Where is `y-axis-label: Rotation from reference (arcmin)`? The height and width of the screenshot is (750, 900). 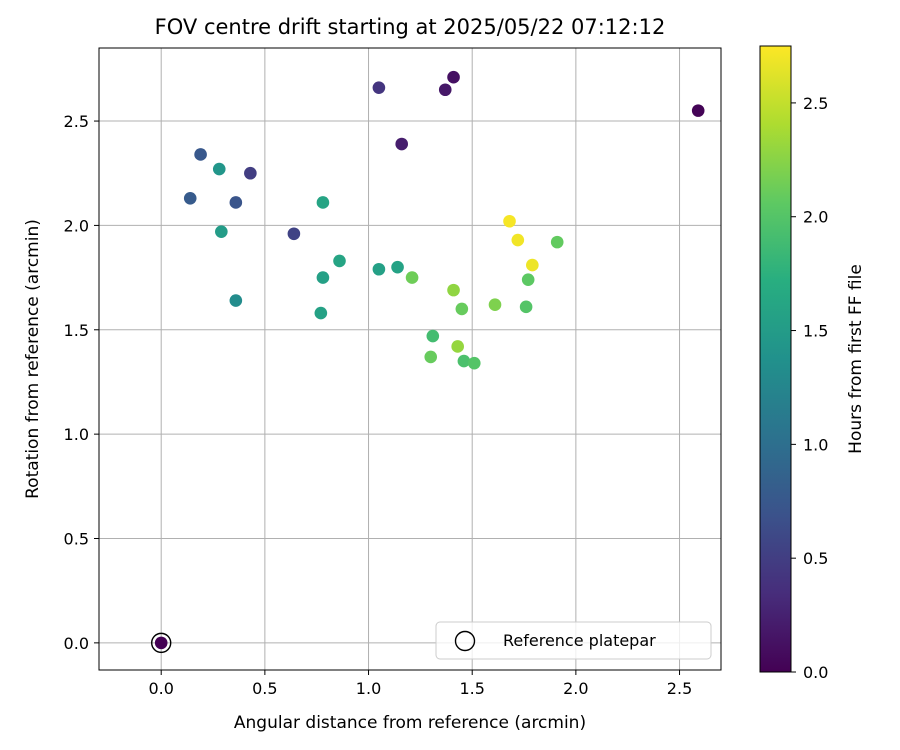 y-axis-label: Rotation from reference (arcmin) is located at coordinates (33, 359).